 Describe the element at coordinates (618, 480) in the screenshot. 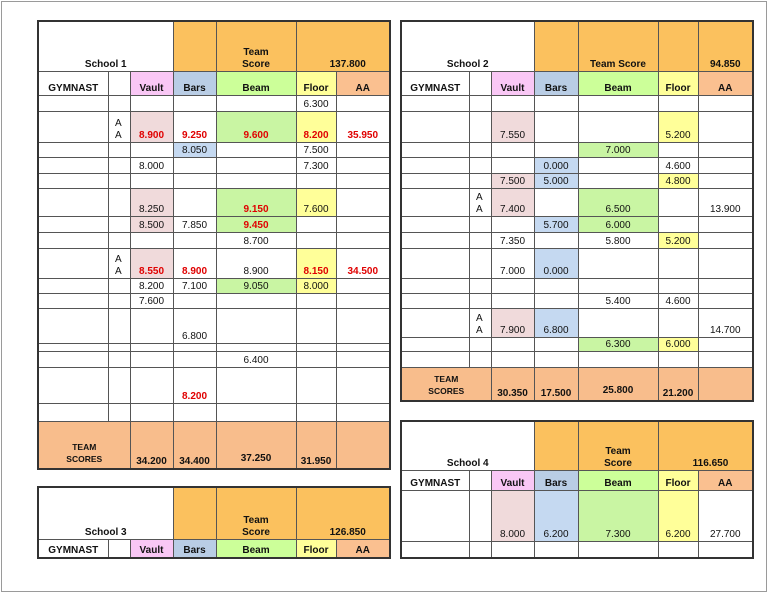

I see `column-header: Beam` at that location.